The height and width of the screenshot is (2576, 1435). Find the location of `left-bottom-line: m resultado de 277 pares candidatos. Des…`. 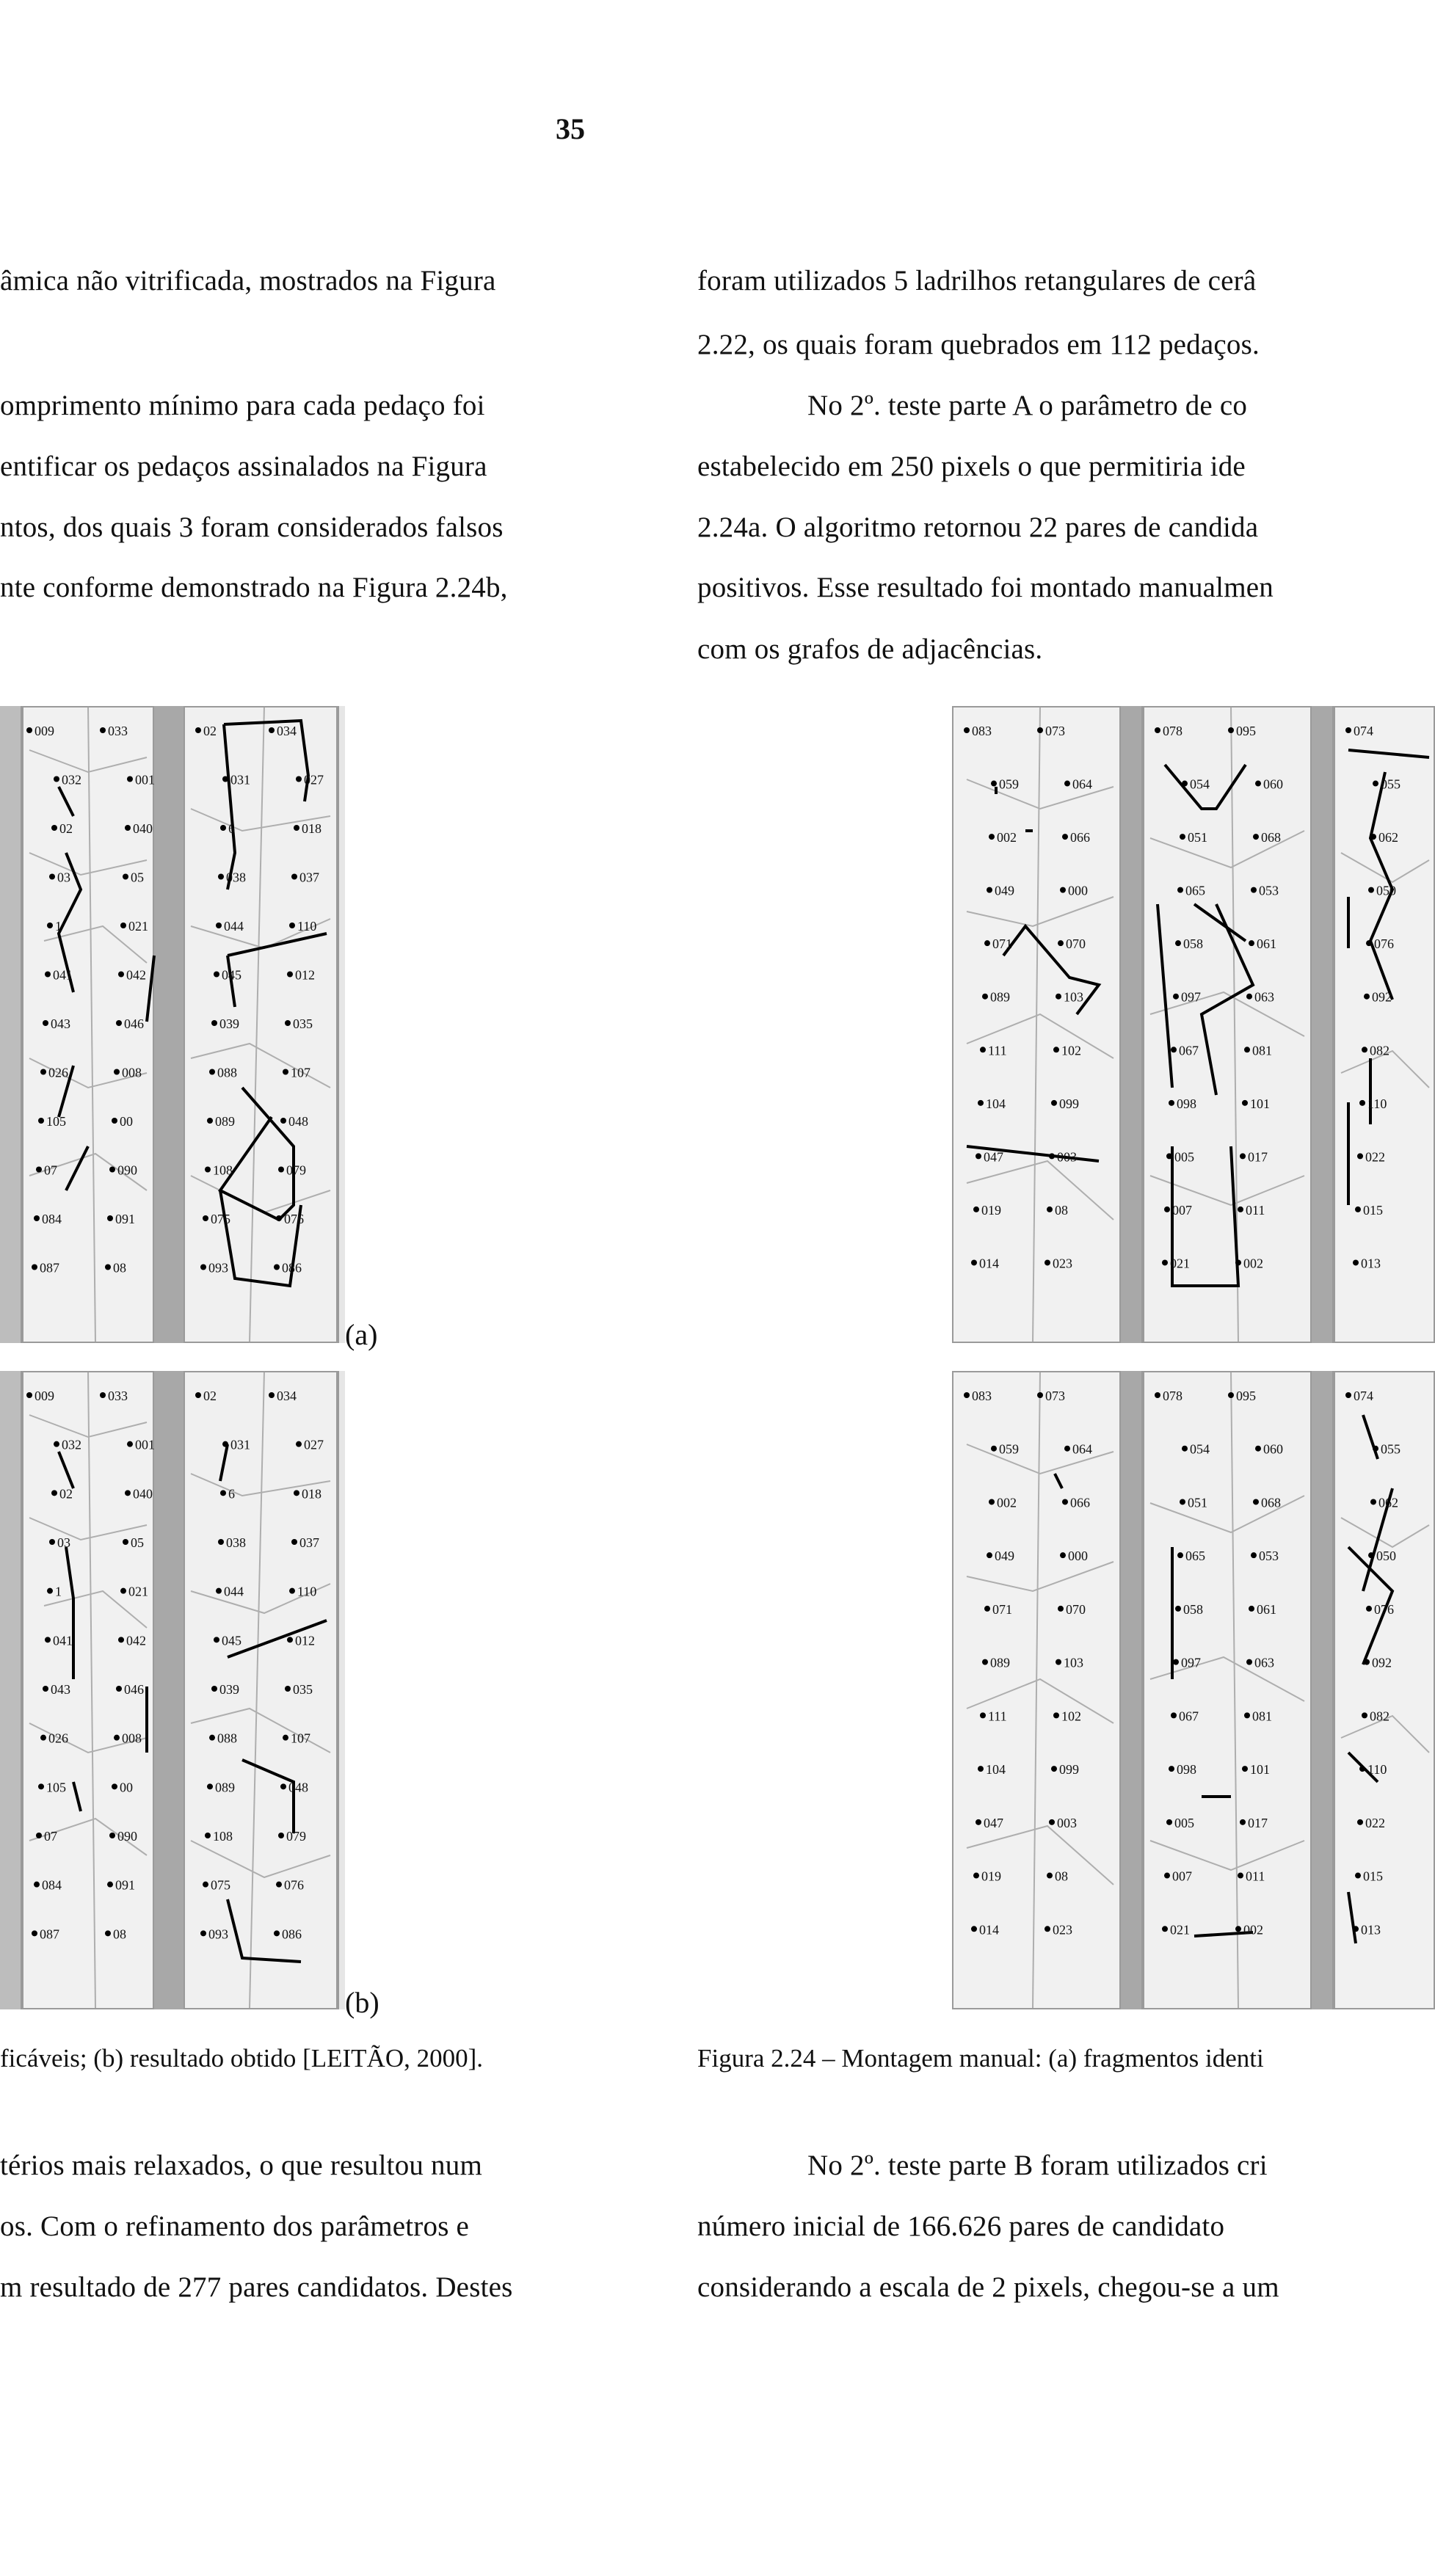

left-bottom-line: m resultado de 277 pares candidatos. Des… is located at coordinates (256, 2287).